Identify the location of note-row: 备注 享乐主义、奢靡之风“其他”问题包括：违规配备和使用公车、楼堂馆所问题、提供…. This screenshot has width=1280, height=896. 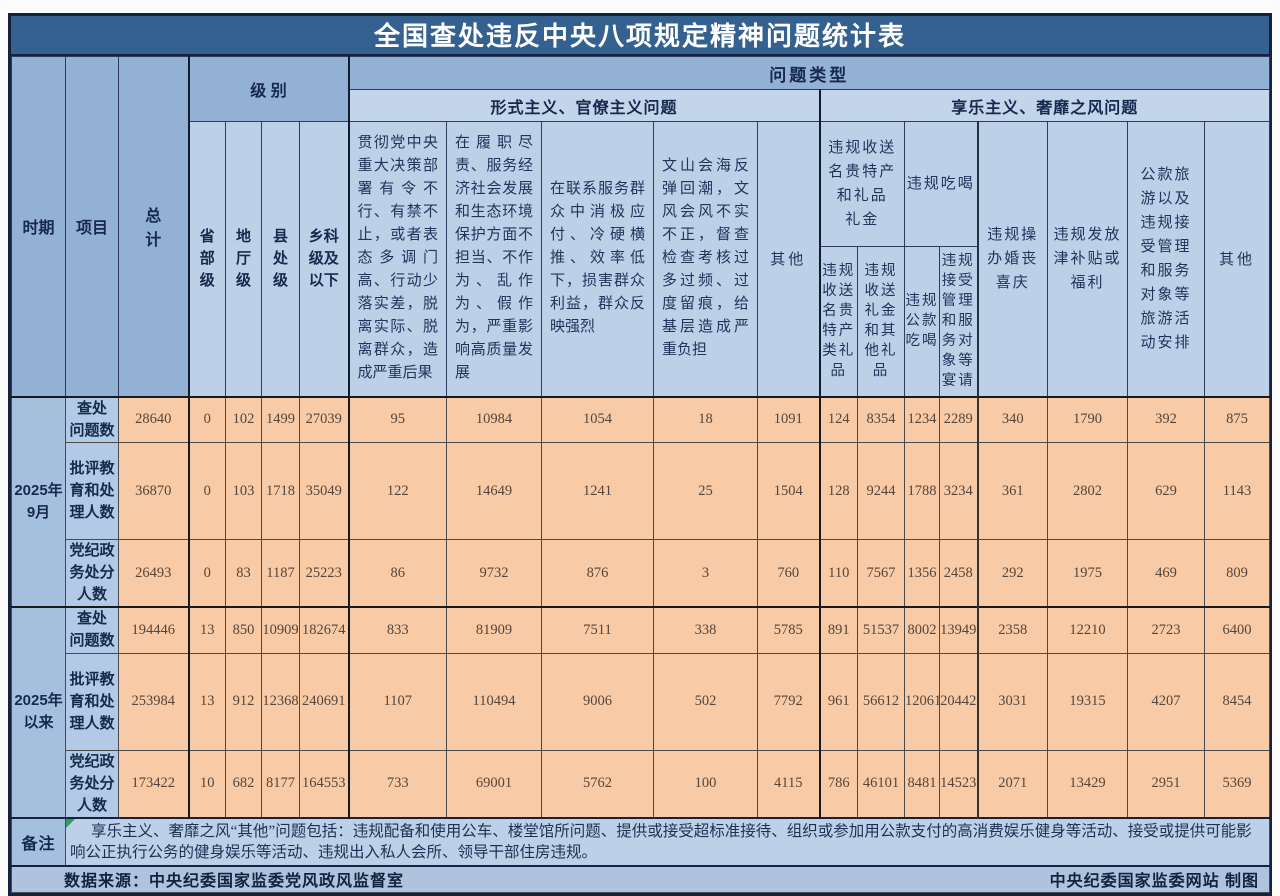
(641, 841).